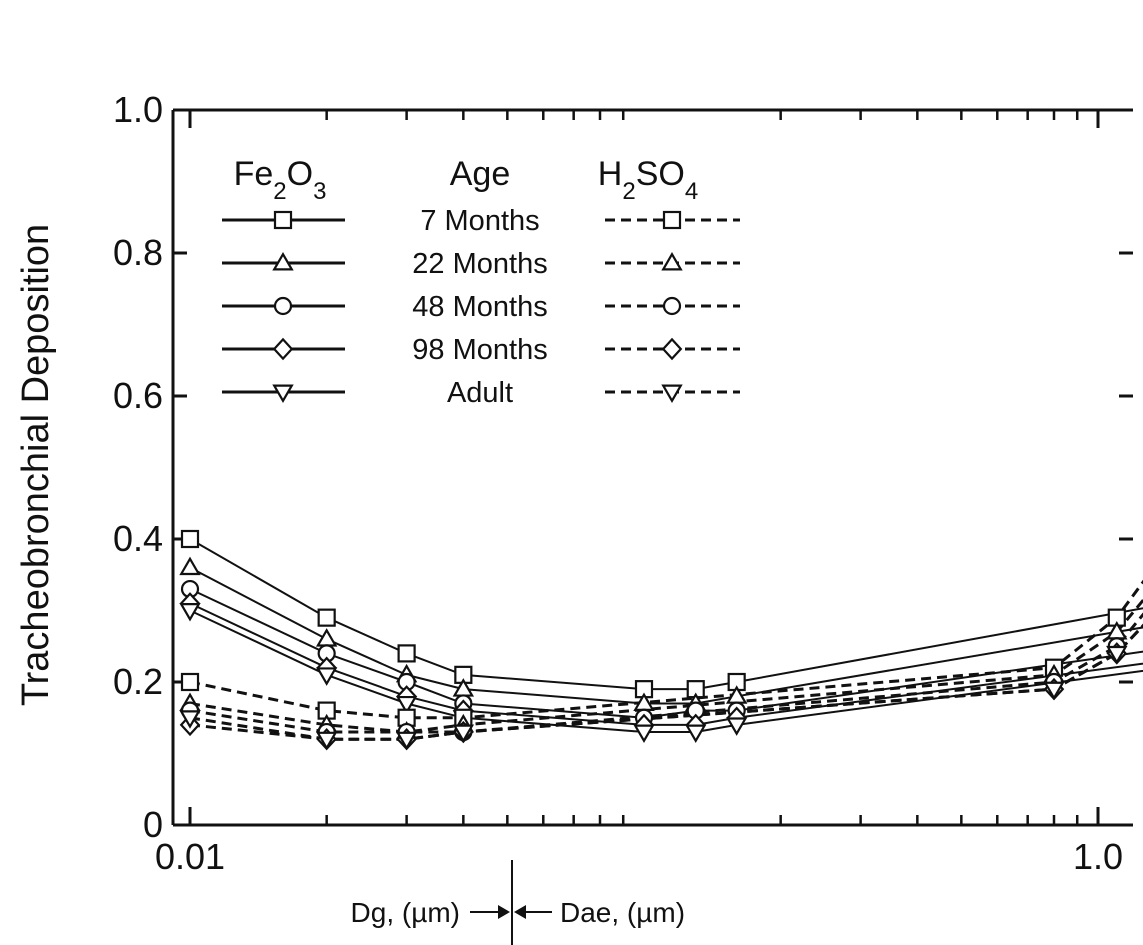  What do you see at coordinates (622, 912) in the screenshot?
I see `x-caption-right: Dae, (µm)` at bounding box center [622, 912].